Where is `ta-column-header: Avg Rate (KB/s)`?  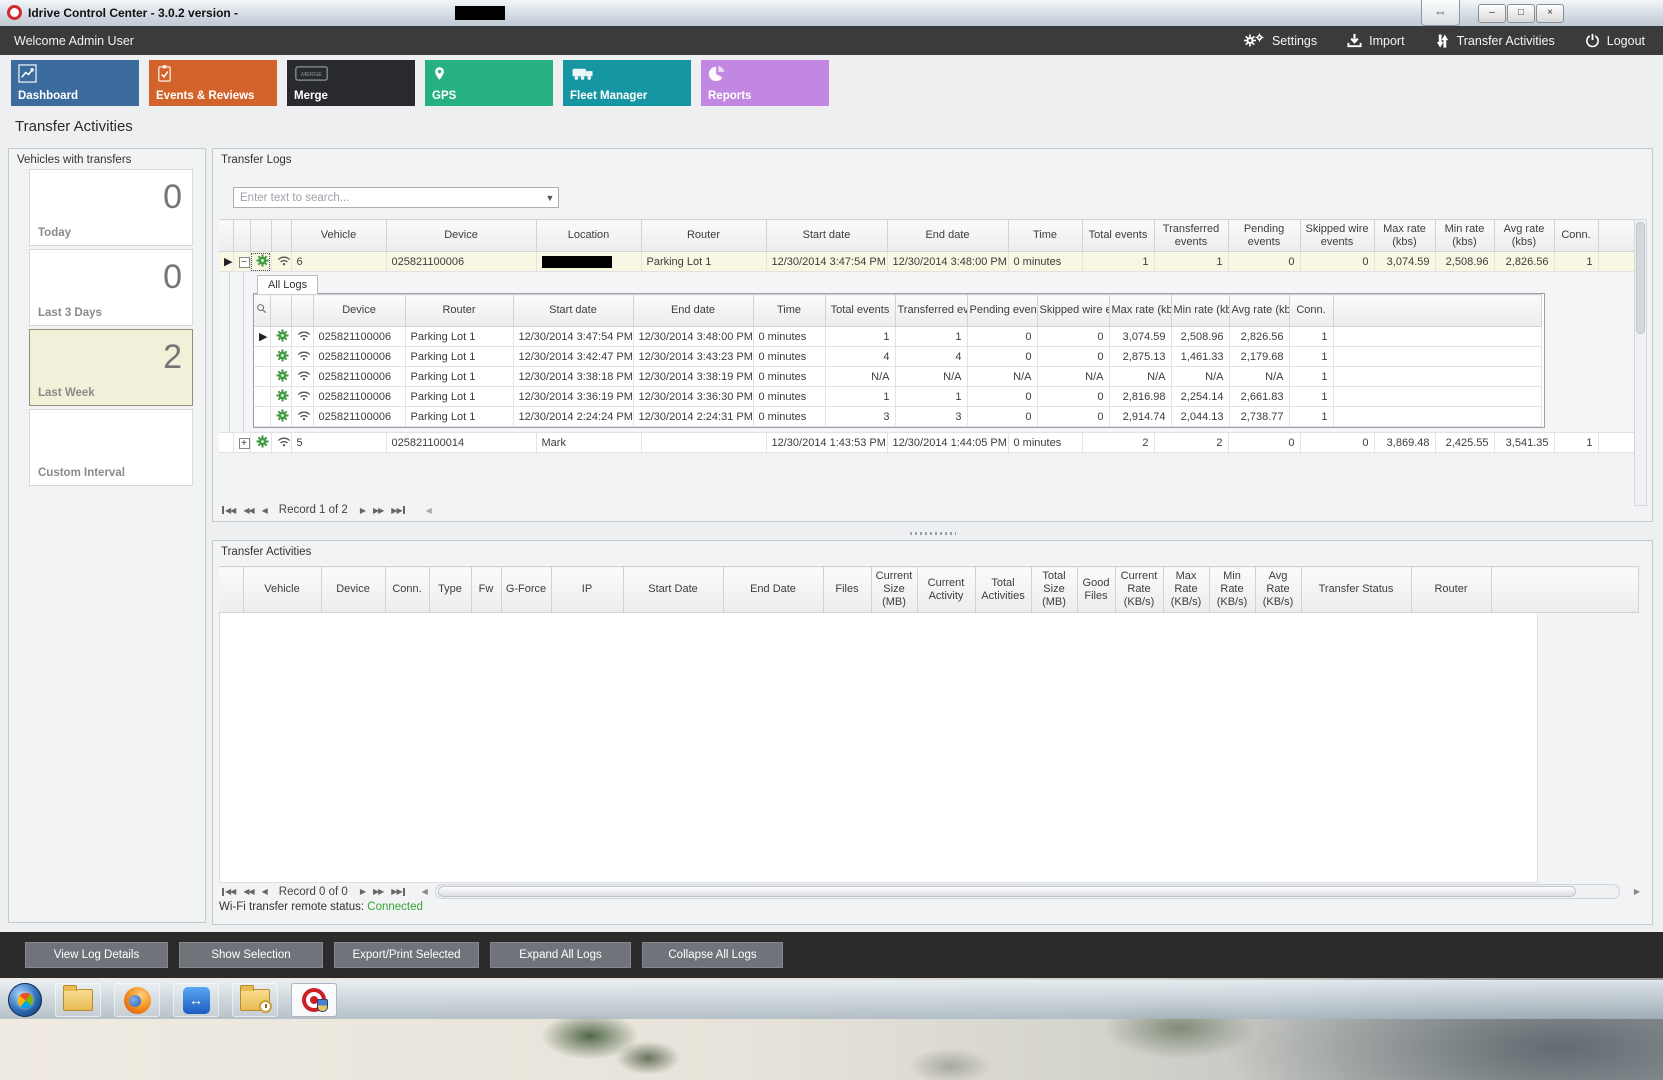 ta-column-header: Avg Rate (KB/s) is located at coordinates (1278, 589).